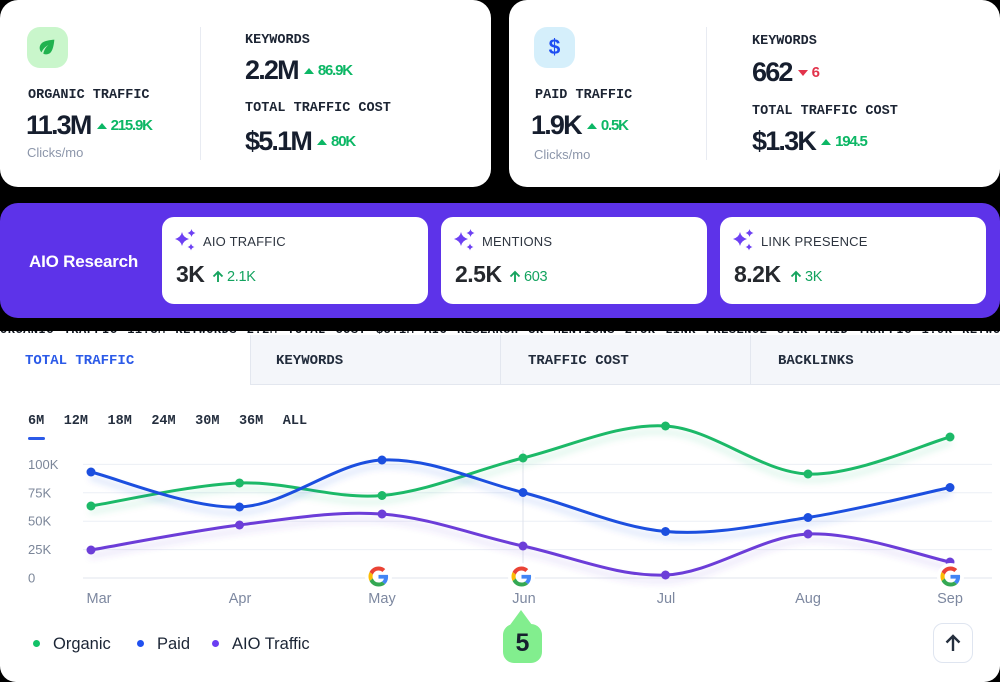 The image size is (1000, 682). What do you see at coordinates (666, 599) in the screenshot?
I see `svg-text: Jul` at bounding box center [666, 599].